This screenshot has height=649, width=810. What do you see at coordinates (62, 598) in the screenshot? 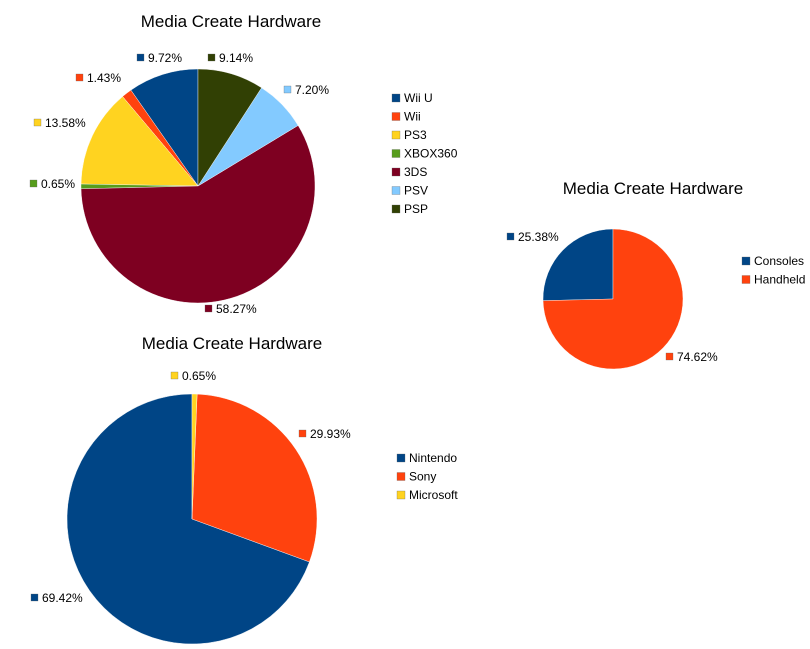
I see `data-label-text: 69.42%` at bounding box center [62, 598].